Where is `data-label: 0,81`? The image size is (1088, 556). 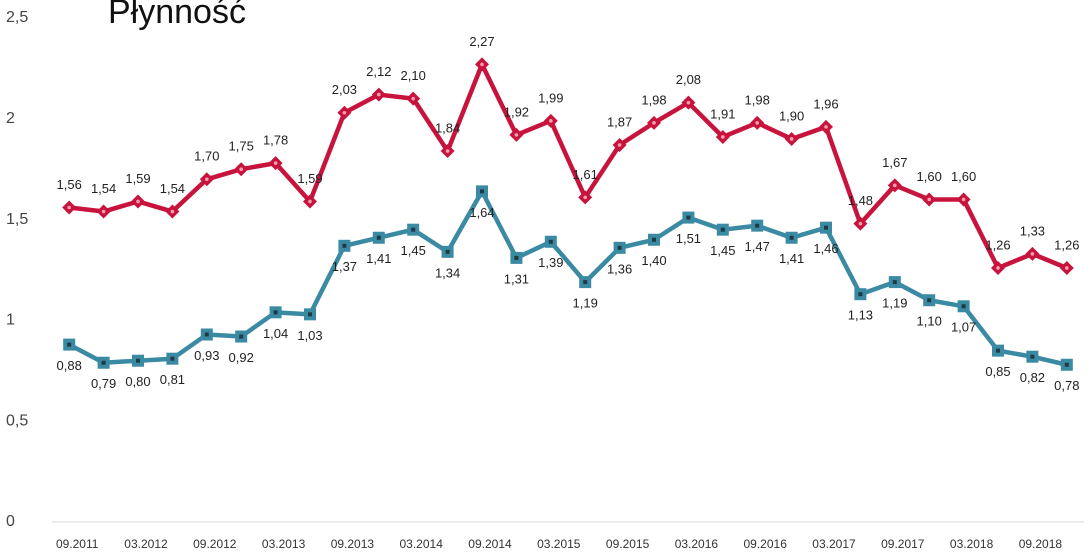
data-label: 0,81 is located at coordinates (172, 379).